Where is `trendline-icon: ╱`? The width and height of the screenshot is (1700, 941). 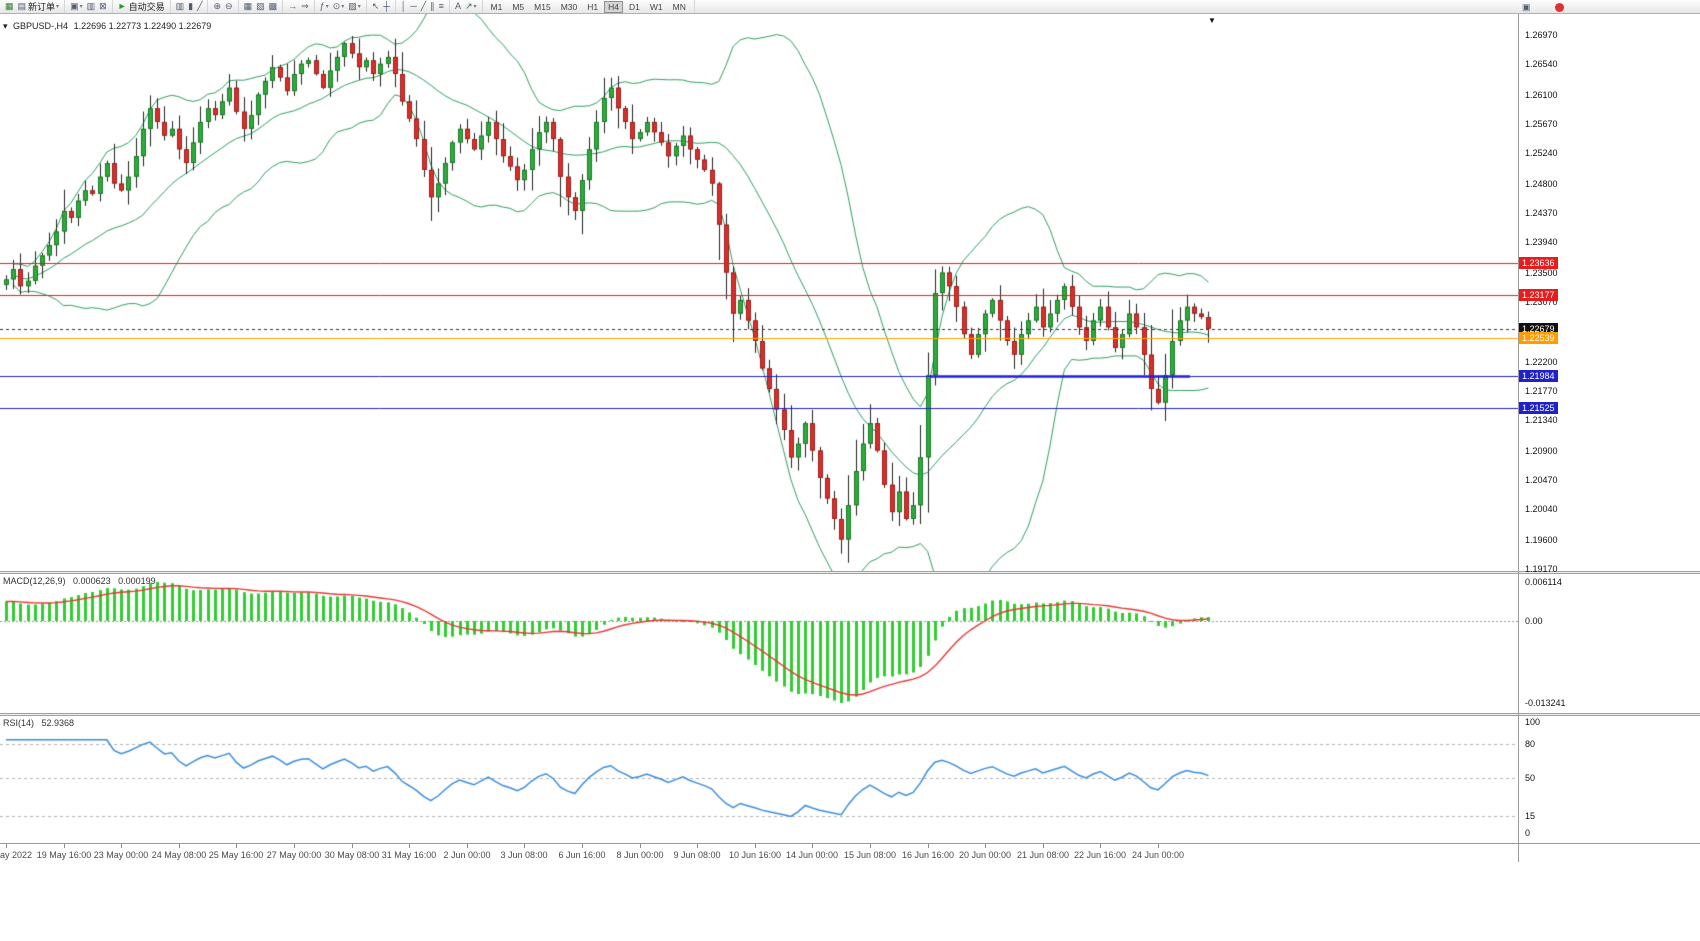 trendline-icon: ╱ is located at coordinates (423, 6).